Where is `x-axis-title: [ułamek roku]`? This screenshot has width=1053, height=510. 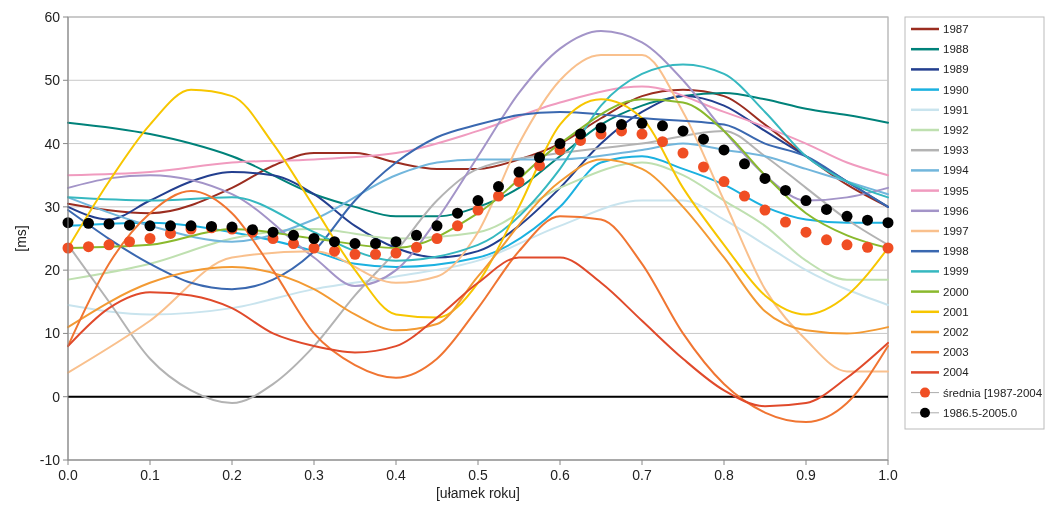
x-axis-title: [ułamek roku] is located at coordinates (478, 493).